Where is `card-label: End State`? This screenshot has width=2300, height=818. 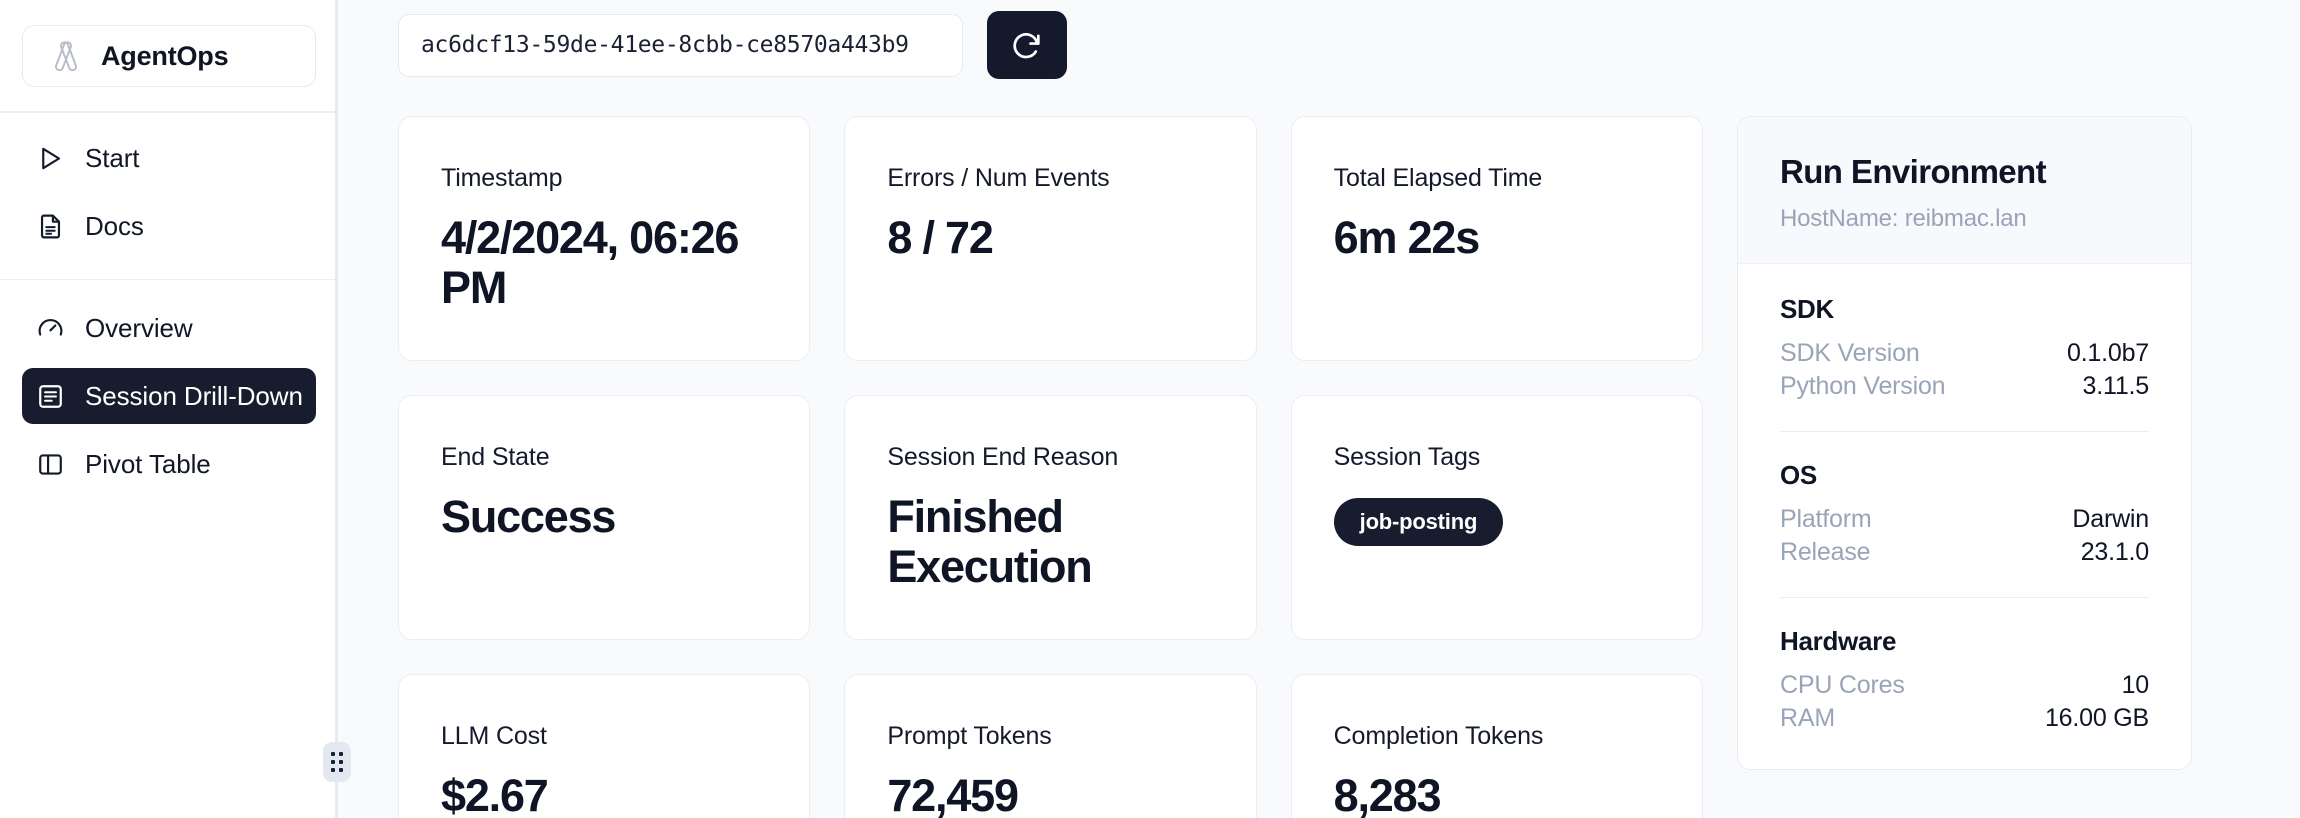
card-label: End State is located at coordinates (495, 457).